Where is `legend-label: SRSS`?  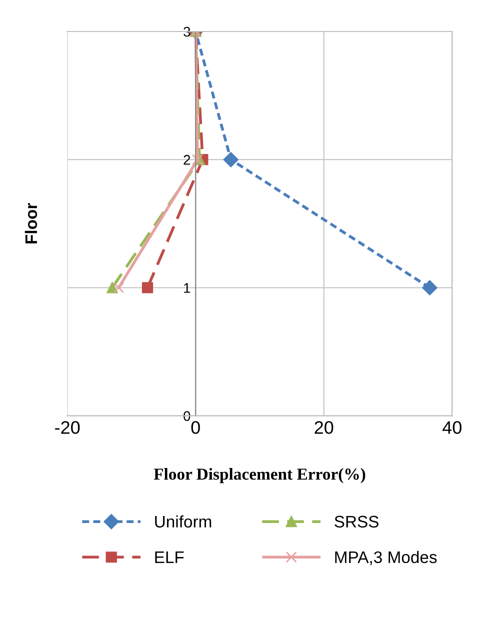 legend-label: SRSS is located at coordinates (356, 522).